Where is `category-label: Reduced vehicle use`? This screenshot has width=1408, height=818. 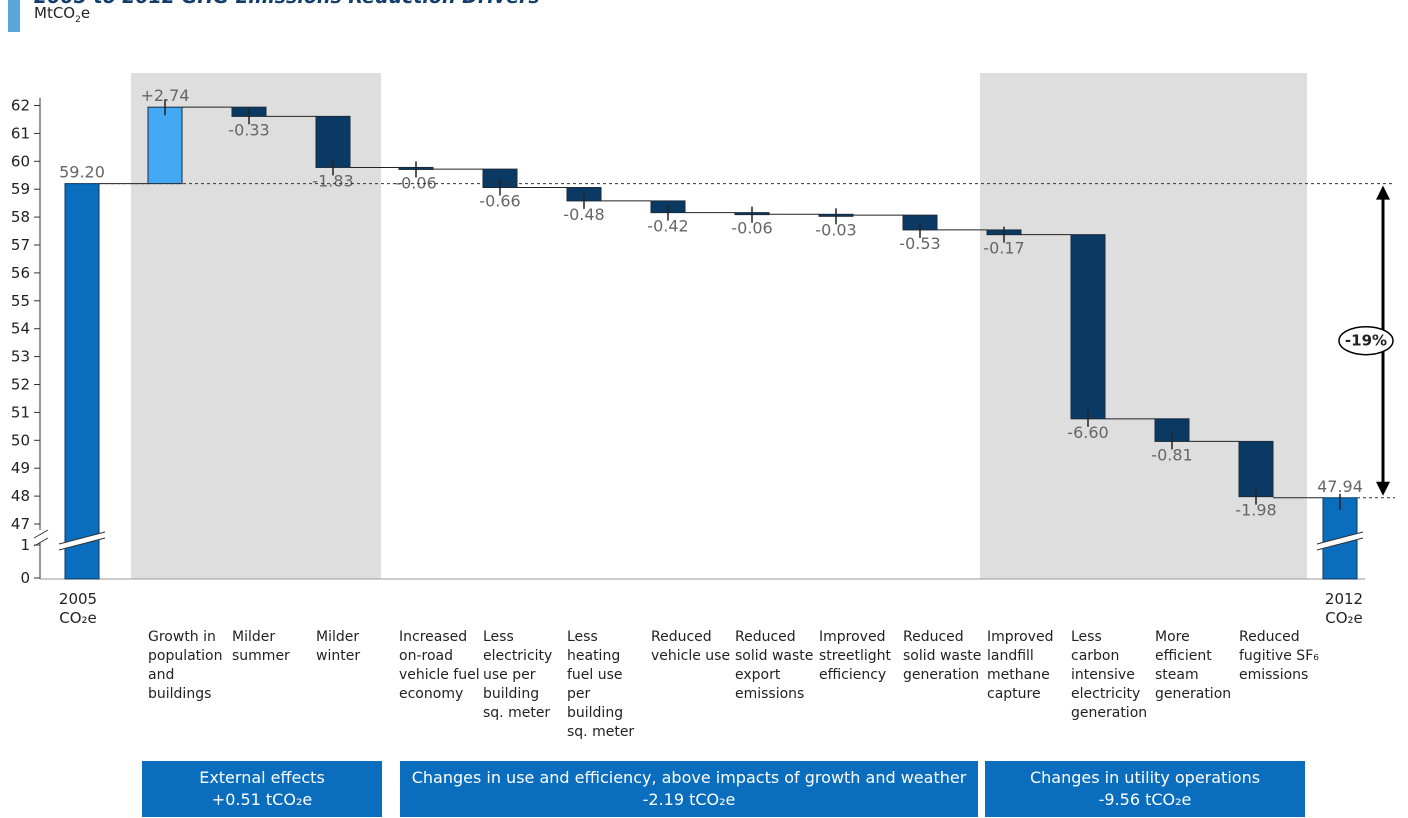 category-label: Reduced vehicle use is located at coordinates (691, 646).